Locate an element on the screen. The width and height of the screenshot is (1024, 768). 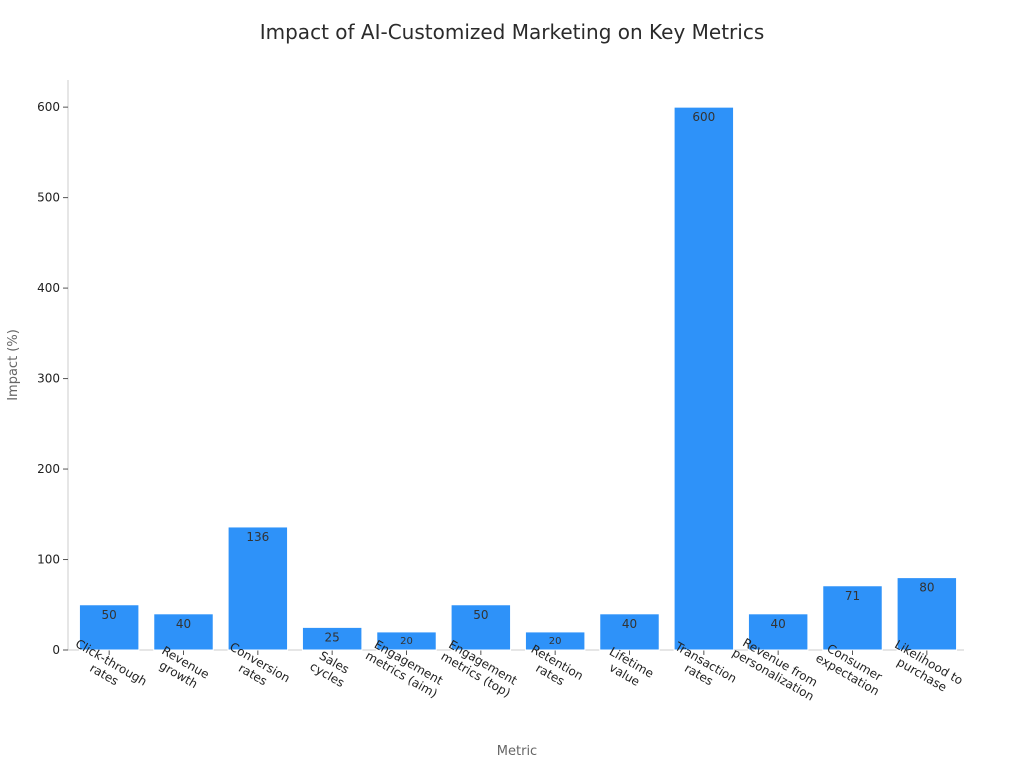
svg-text: Salescycles is located at coordinates (331, 668).